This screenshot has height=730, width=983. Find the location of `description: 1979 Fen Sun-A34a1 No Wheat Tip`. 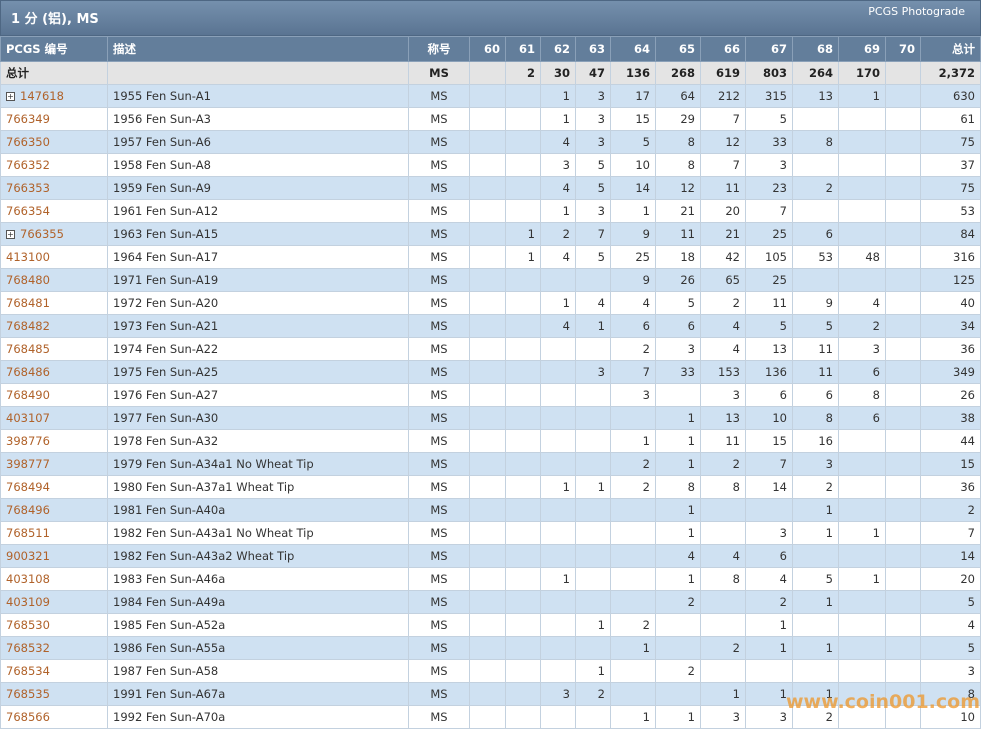

description: 1979 Fen Sun-A34a1 No Wheat Tip is located at coordinates (258, 464).